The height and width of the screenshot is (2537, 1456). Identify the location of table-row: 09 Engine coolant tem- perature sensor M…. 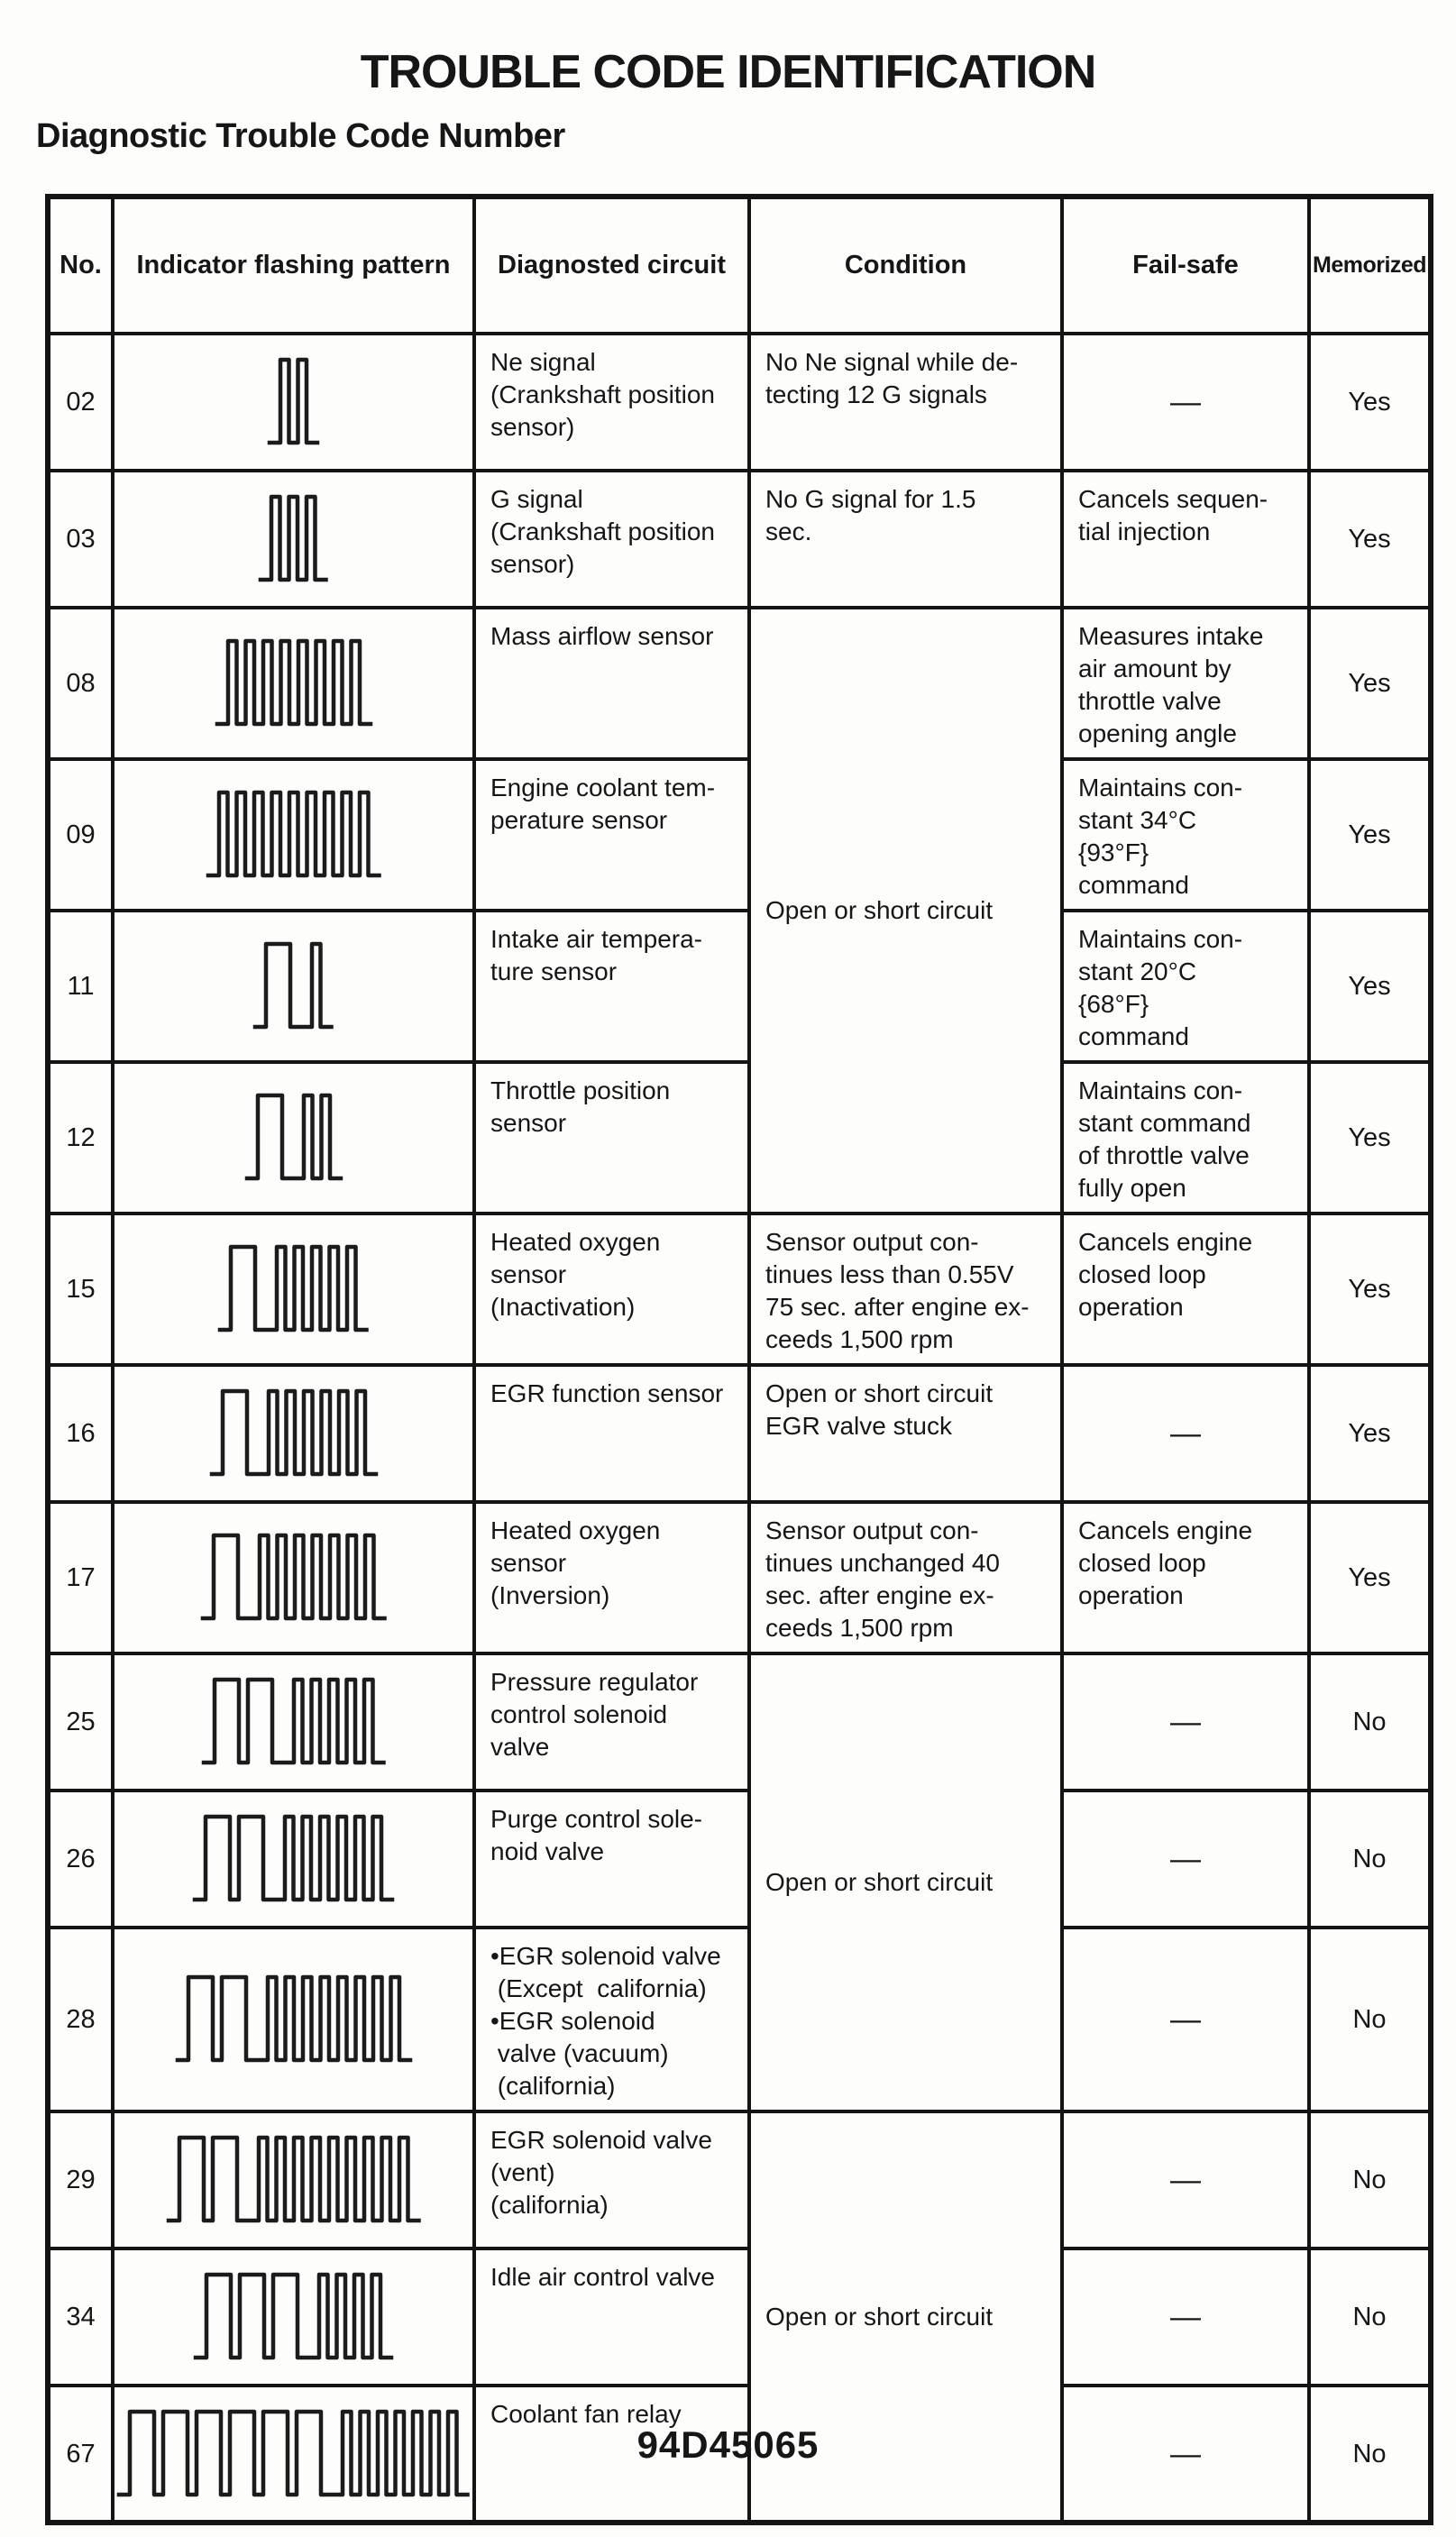
(740, 834).